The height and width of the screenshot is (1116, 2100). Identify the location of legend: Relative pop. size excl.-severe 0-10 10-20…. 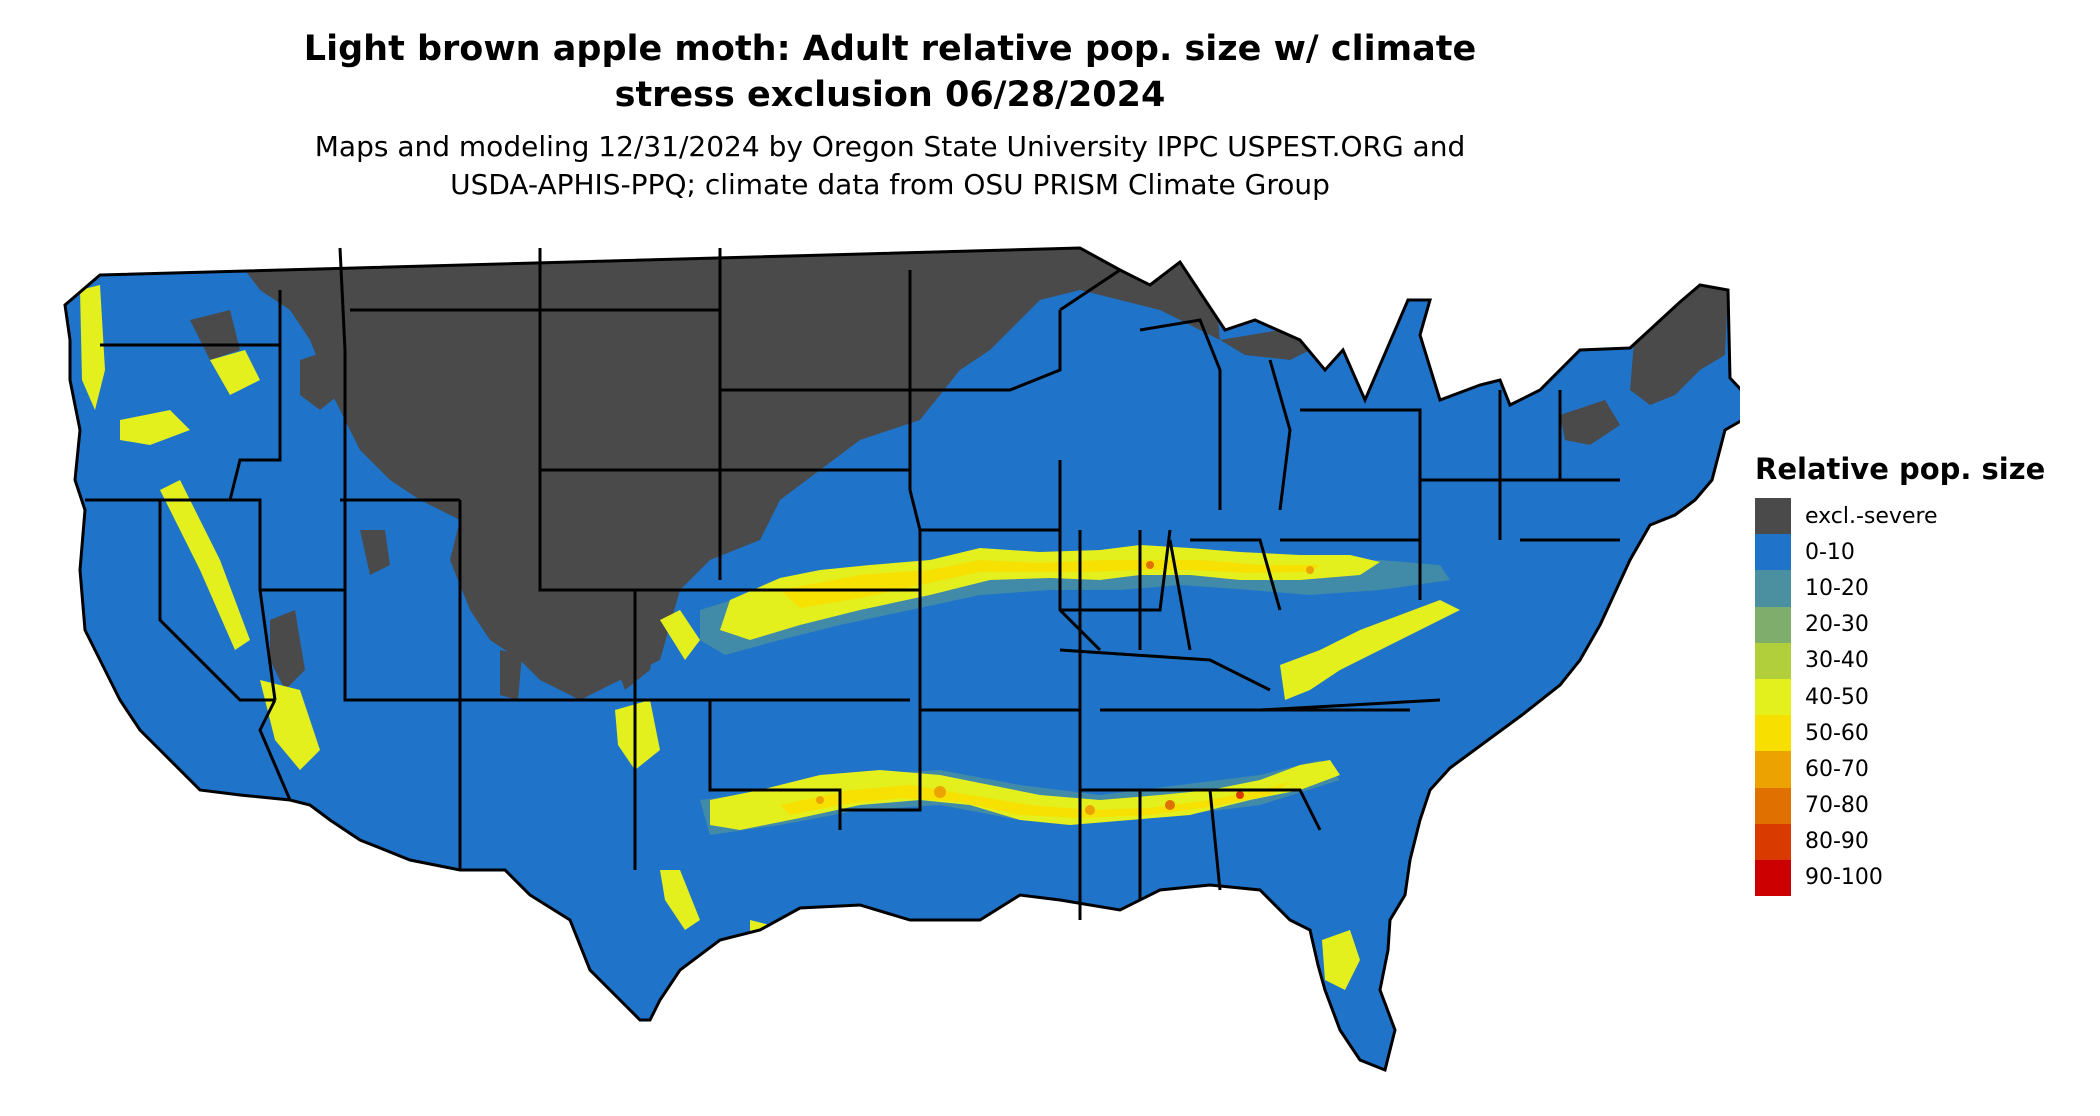
(1900, 674).